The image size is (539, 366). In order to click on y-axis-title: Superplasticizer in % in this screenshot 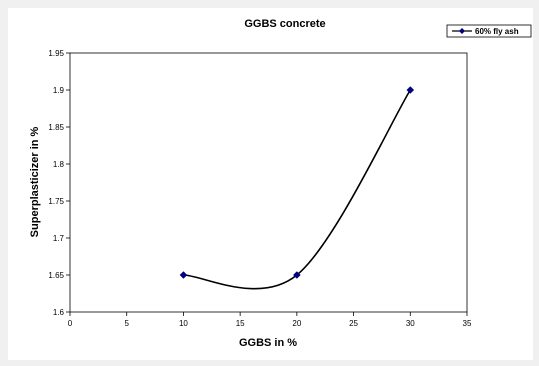, I will do `click(35, 181)`.